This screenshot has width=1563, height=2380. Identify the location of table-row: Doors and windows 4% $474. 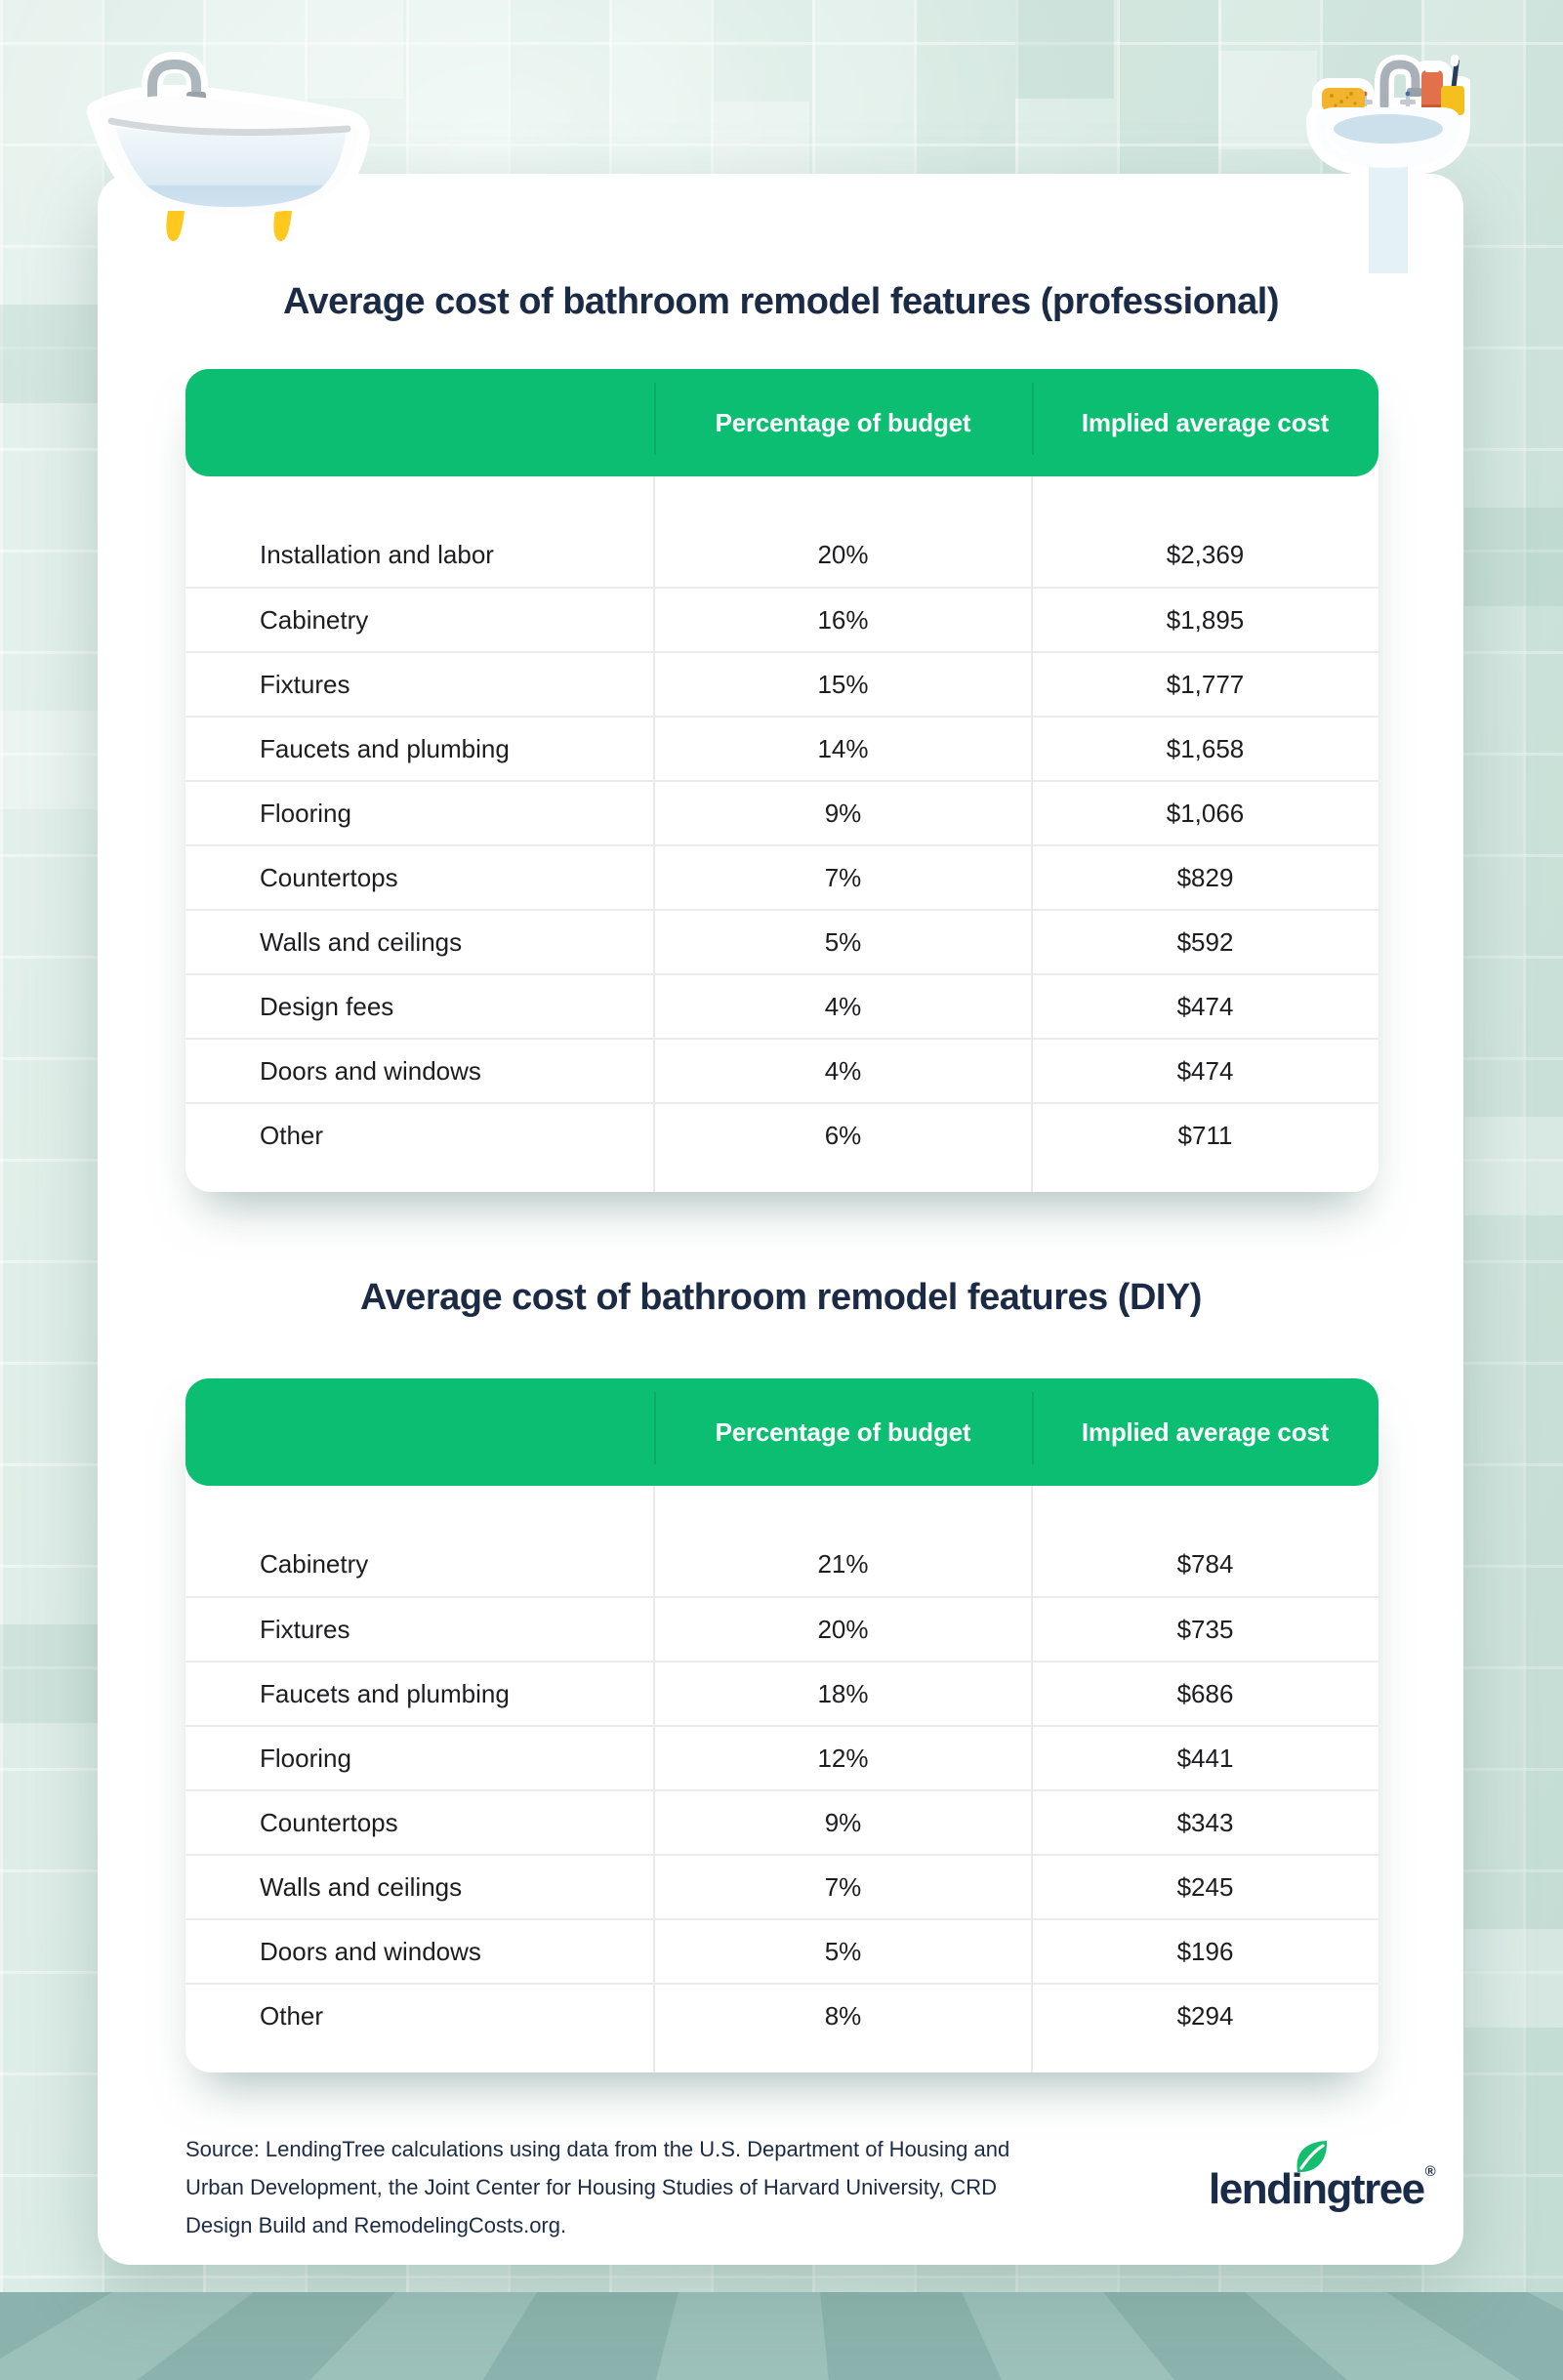
(781, 1070).